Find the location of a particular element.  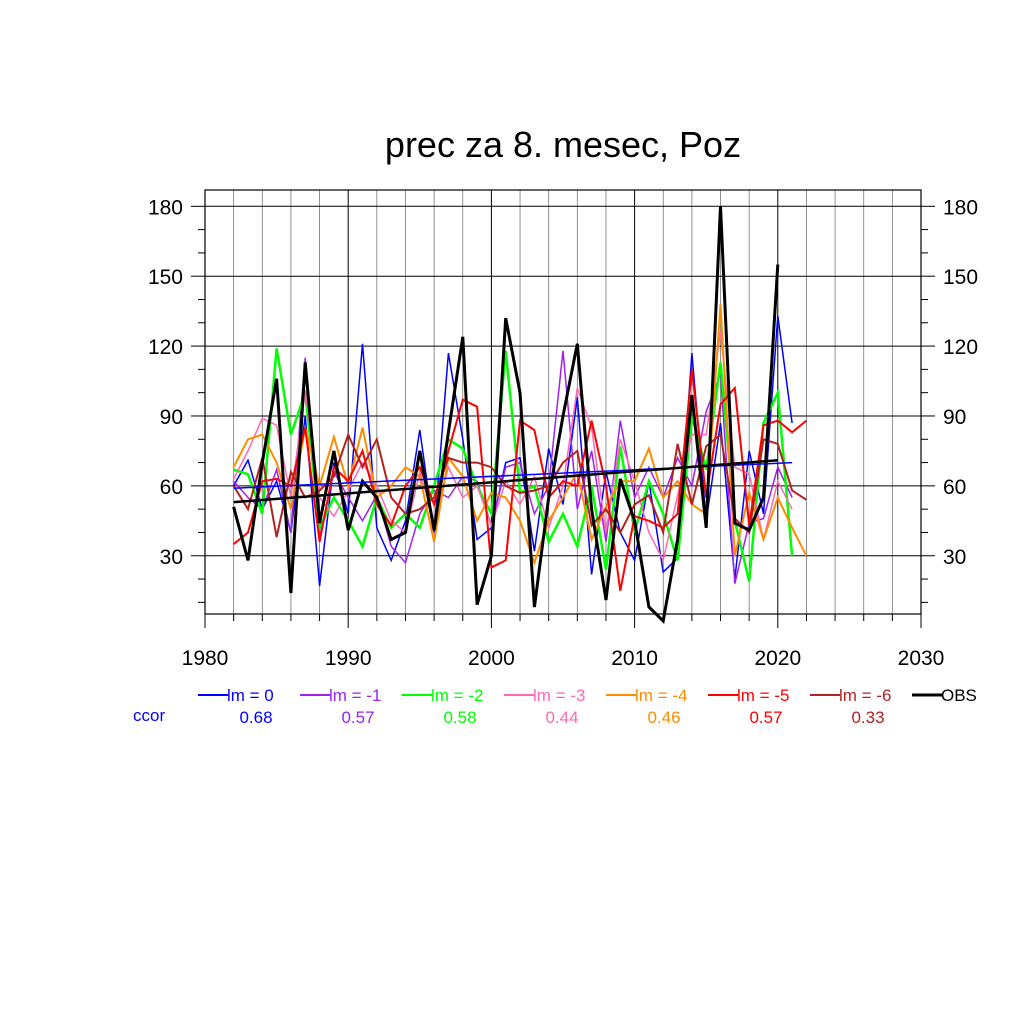

y-tick-label-left: 150 is located at coordinates (165, 277).